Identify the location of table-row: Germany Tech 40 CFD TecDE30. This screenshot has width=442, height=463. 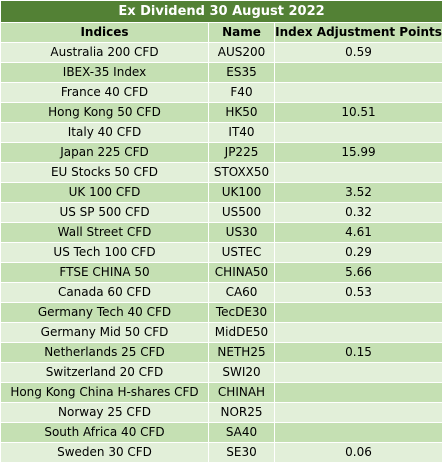
(221, 313).